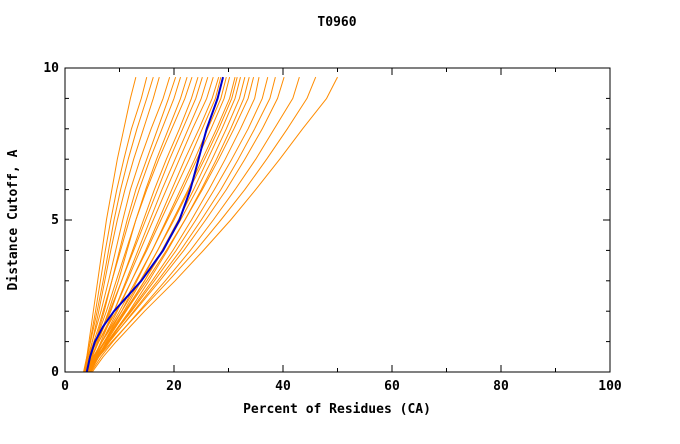  Describe the element at coordinates (174, 386) in the screenshot. I see `x-tick-label: 20` at that location.